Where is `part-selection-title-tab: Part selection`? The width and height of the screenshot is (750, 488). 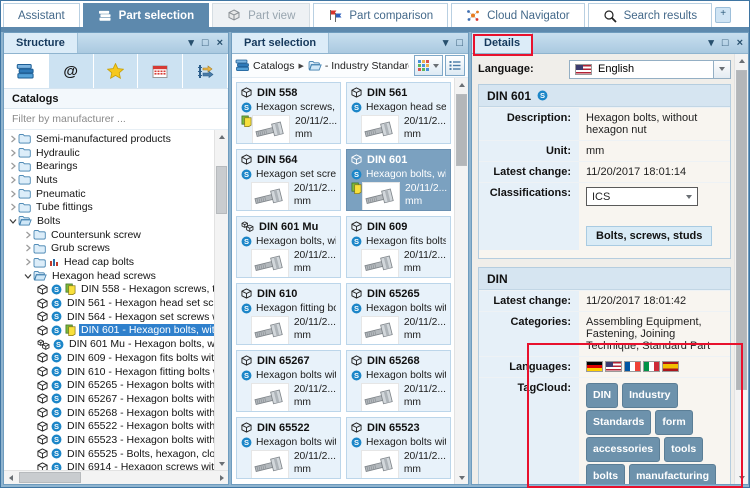 part-selection-title-tab: Part selection is located at coordinates (281, 43).